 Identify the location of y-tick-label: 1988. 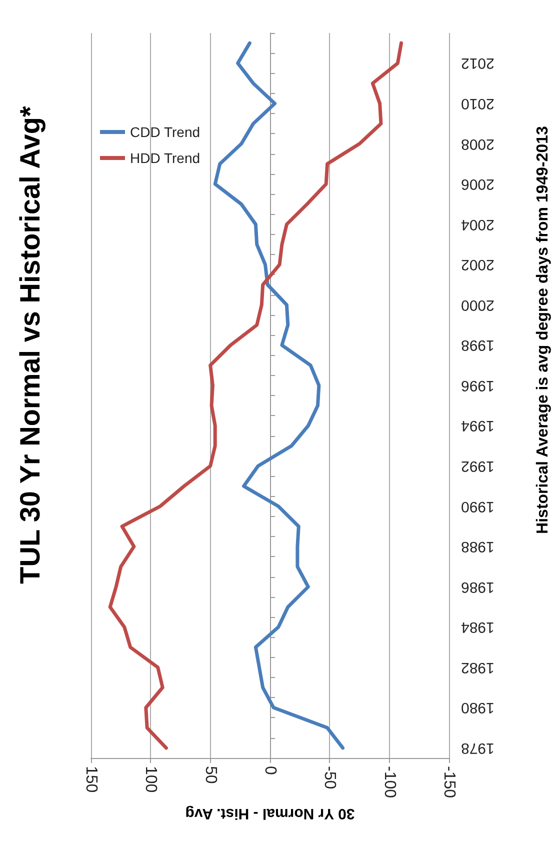
(477, 547).